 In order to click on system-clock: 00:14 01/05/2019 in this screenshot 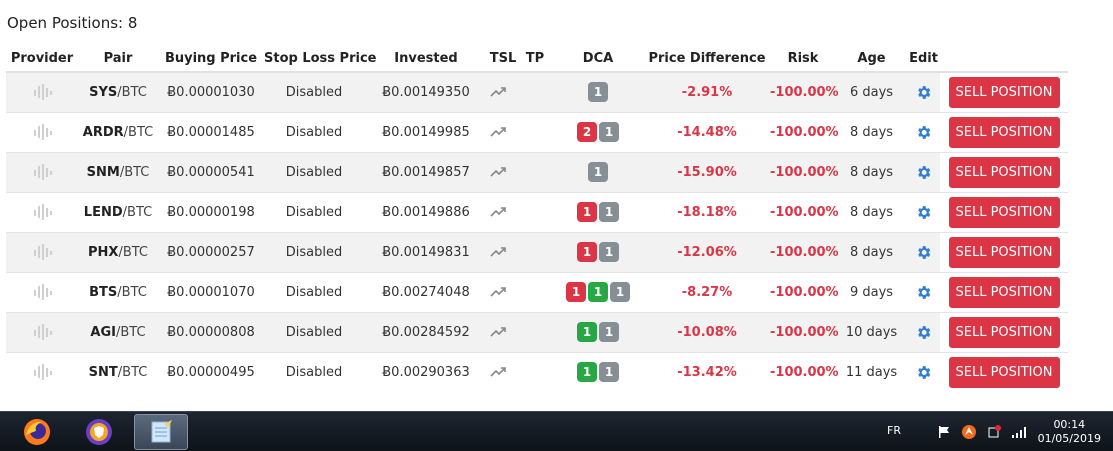, I will do `click(1069, 432)`.